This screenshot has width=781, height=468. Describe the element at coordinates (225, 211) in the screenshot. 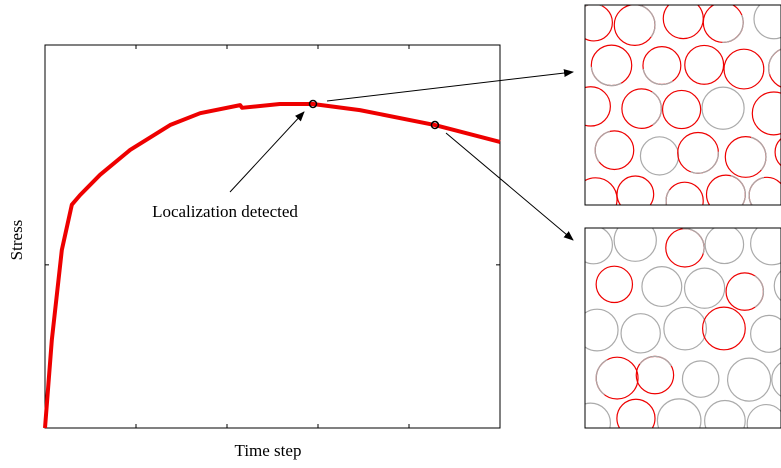

I see `annotation: Localization detected` at that location.